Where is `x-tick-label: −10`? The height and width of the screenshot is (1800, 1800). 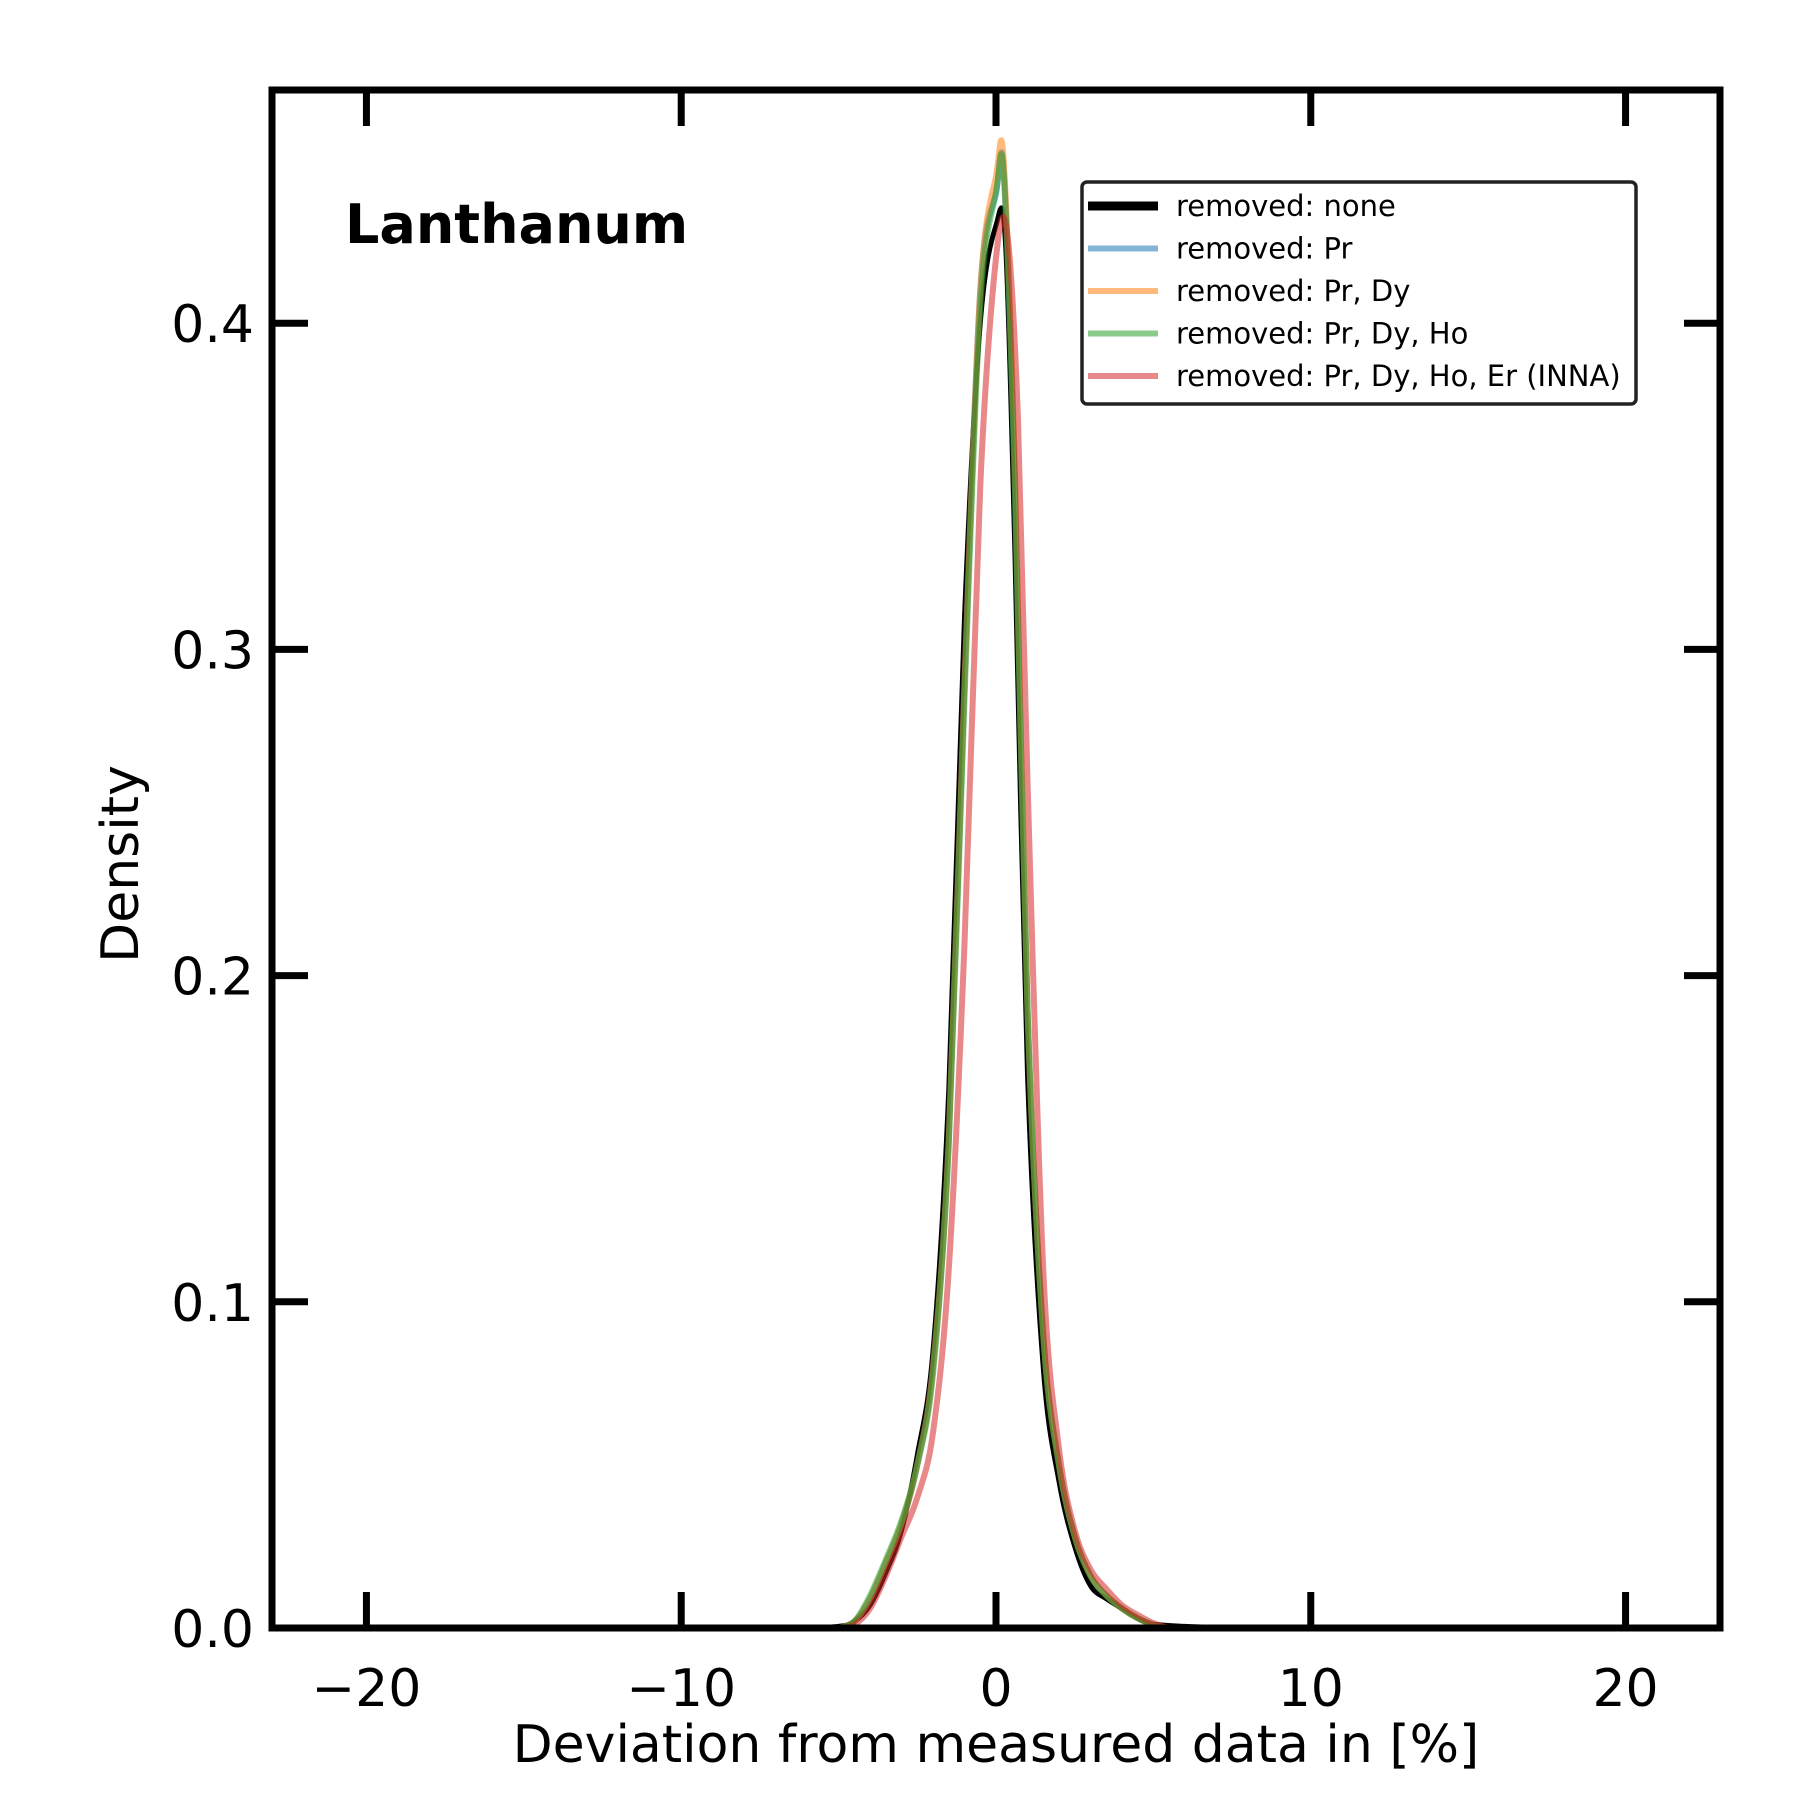
x-tick-label: −10 is located at coordinates (681, 1689).